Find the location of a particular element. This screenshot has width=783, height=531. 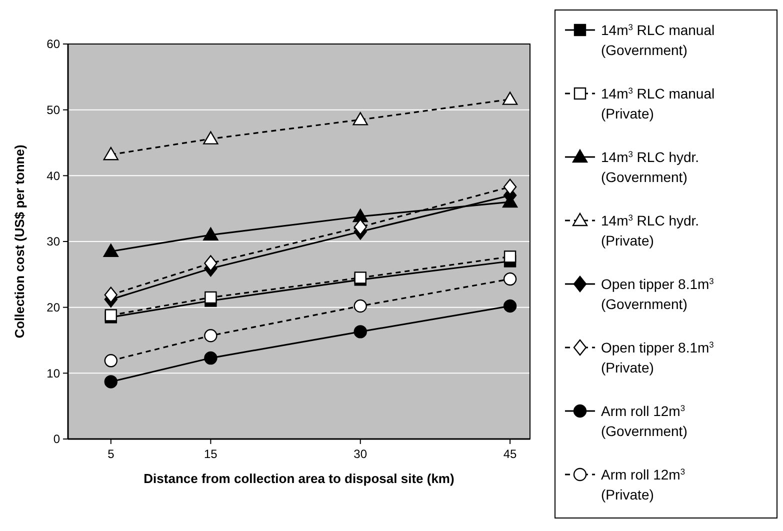

y-axis-title: Collection cost (US$ per tonne) is located at coordinates (19, 241).